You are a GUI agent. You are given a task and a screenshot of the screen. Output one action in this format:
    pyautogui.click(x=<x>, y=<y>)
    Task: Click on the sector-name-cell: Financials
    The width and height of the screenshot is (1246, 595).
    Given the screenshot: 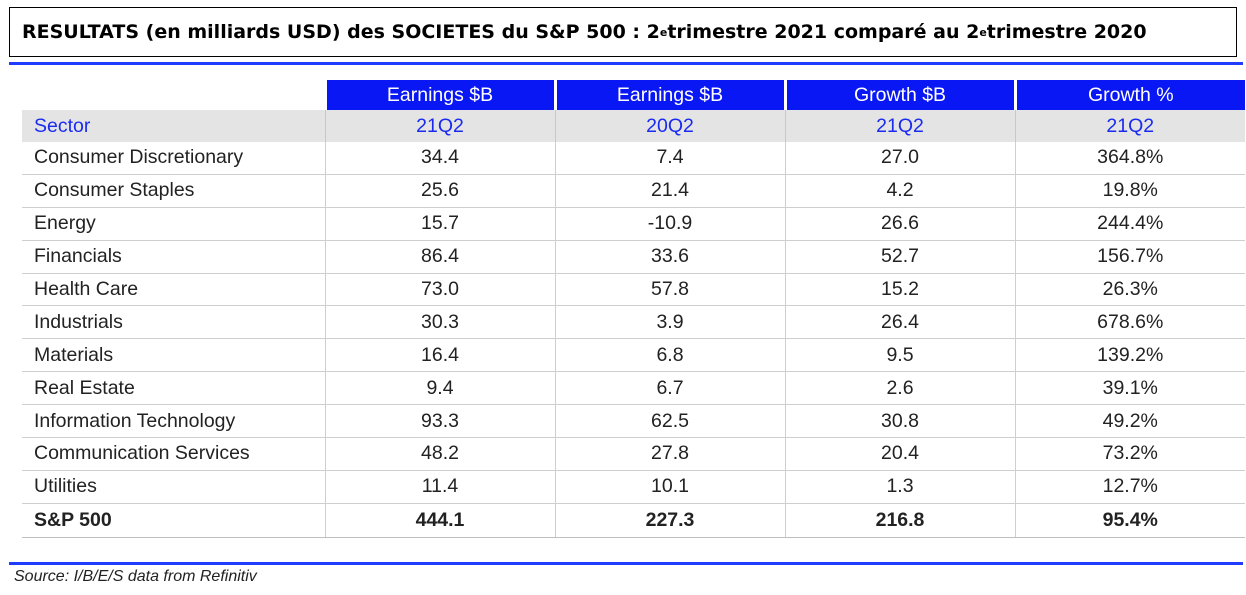 What is the action you would take?
    pyautogui.click(x=173, y=257)
    